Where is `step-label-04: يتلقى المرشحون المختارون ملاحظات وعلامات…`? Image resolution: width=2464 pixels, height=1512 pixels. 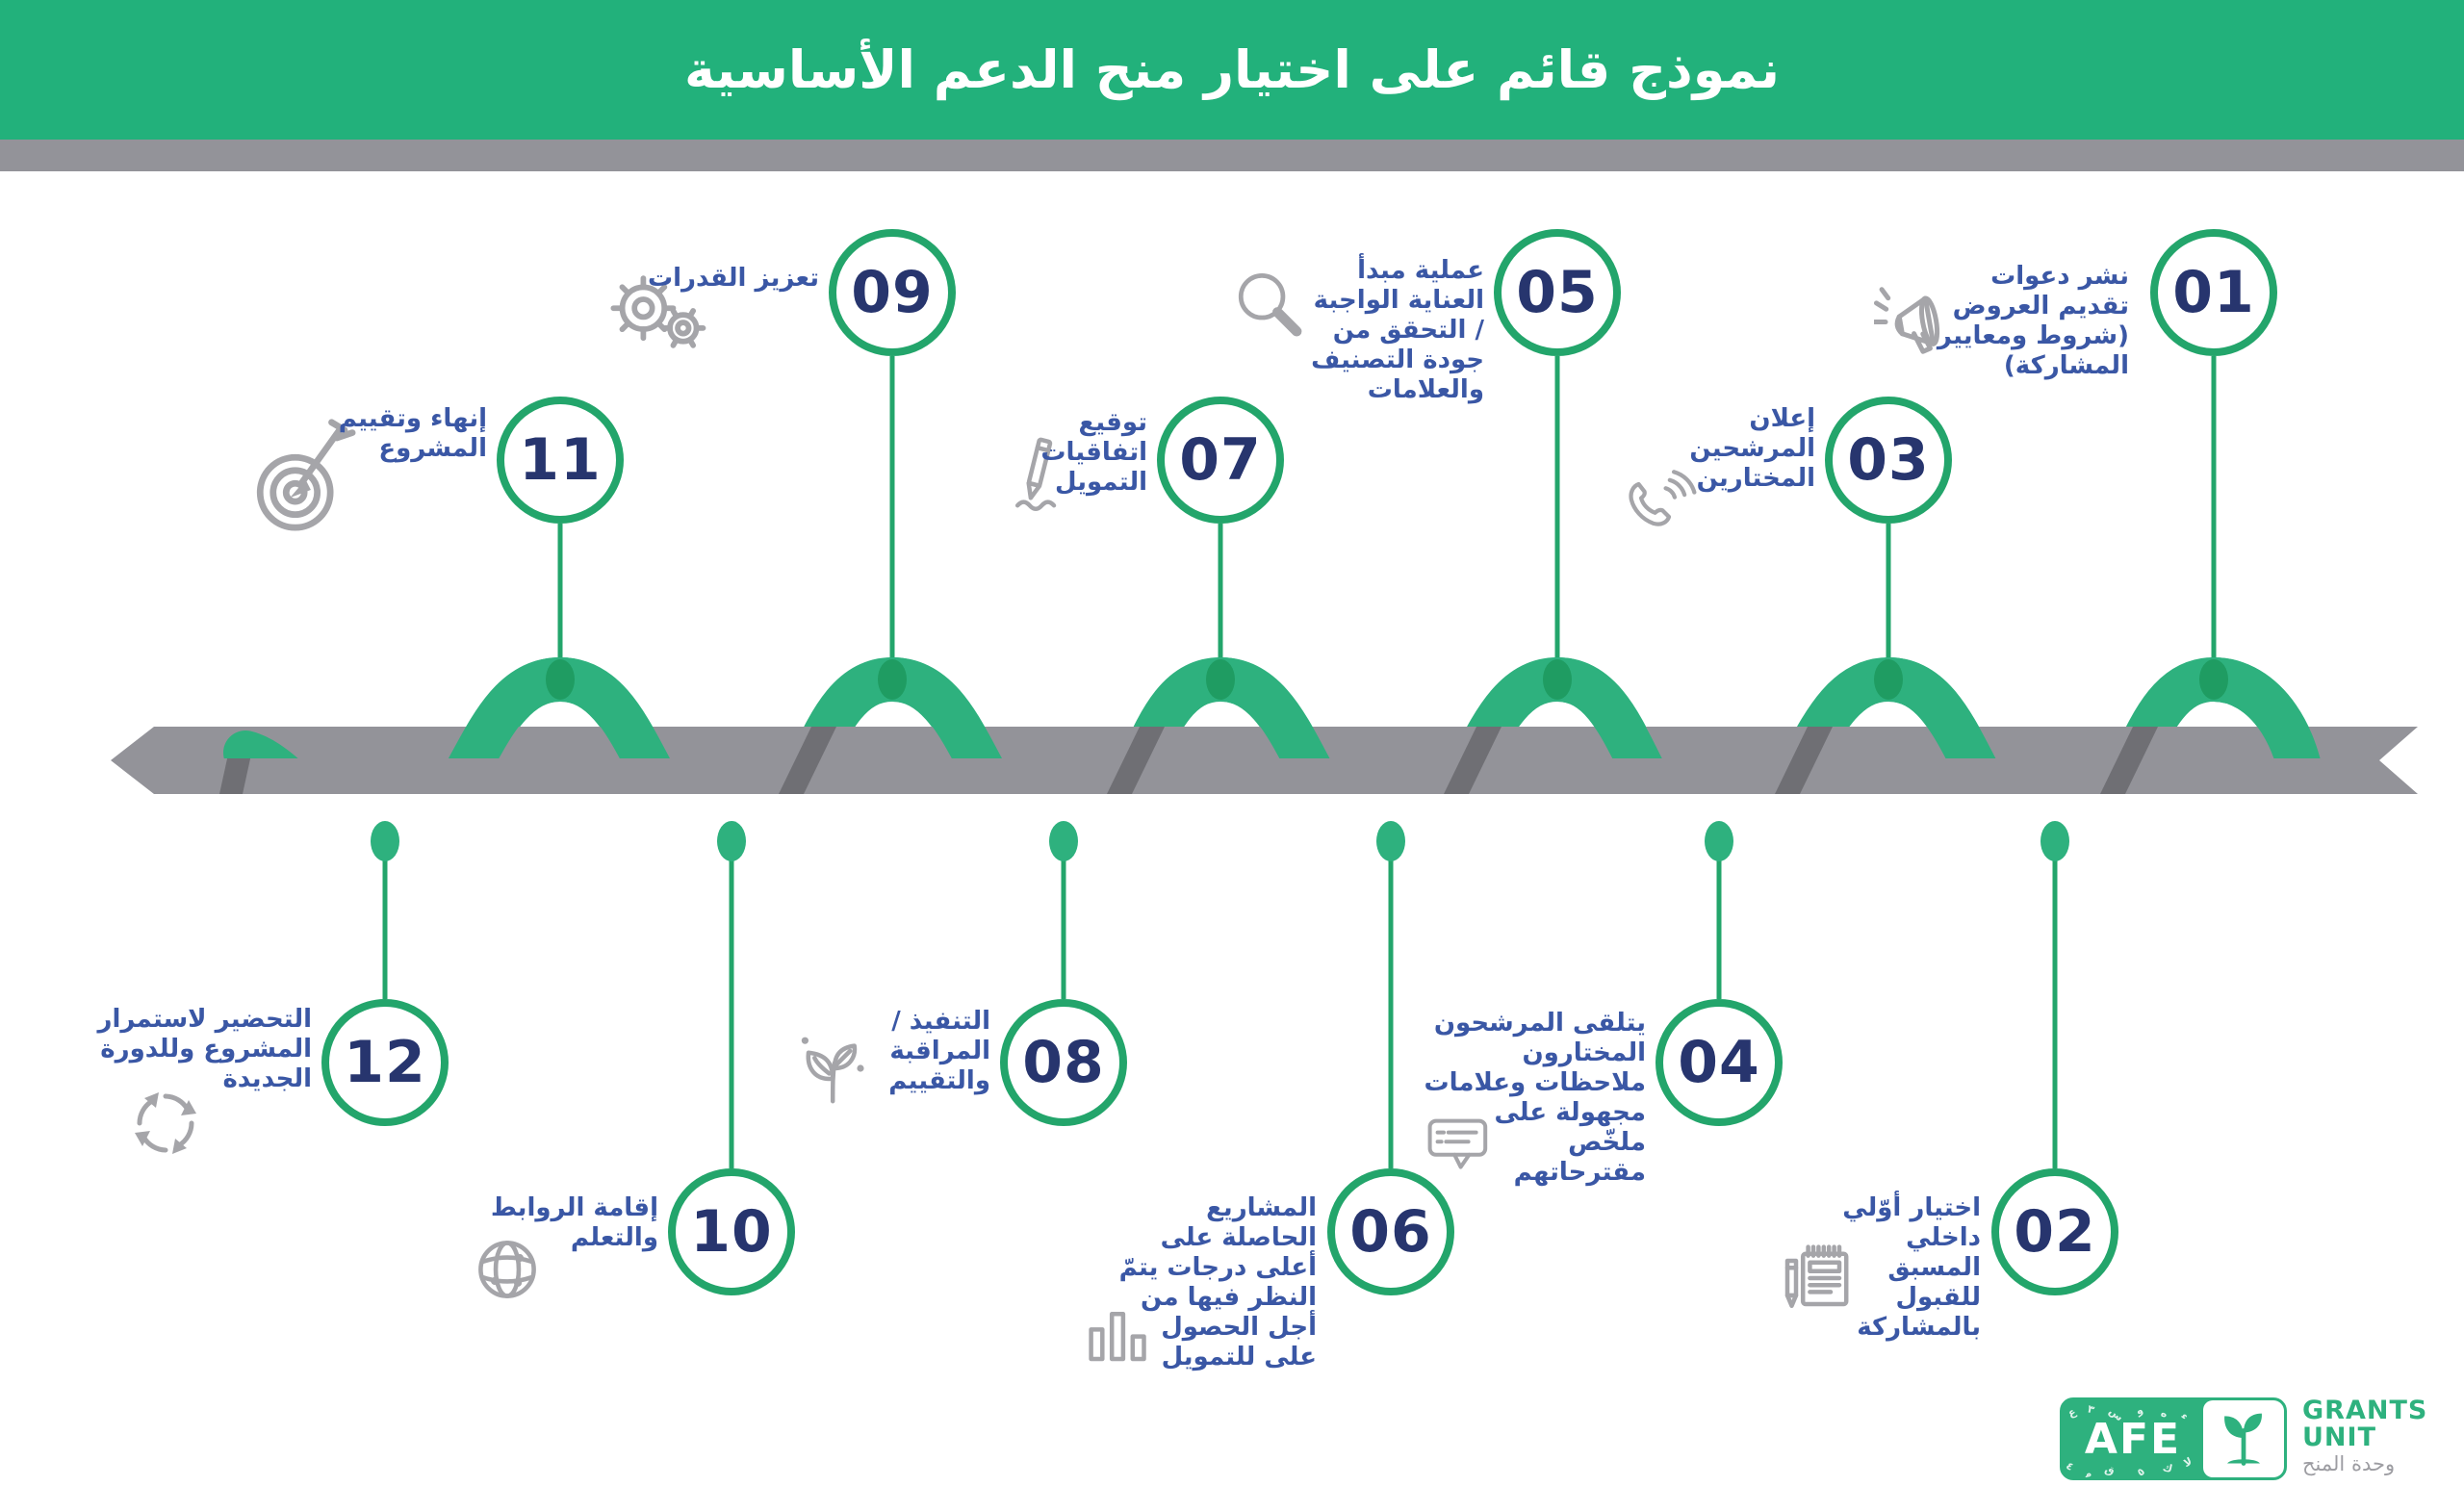
step-label-04: يتلقى المرشحون المختارون ملاحظات وعلامات… is located at coordinates (1535, 1098).